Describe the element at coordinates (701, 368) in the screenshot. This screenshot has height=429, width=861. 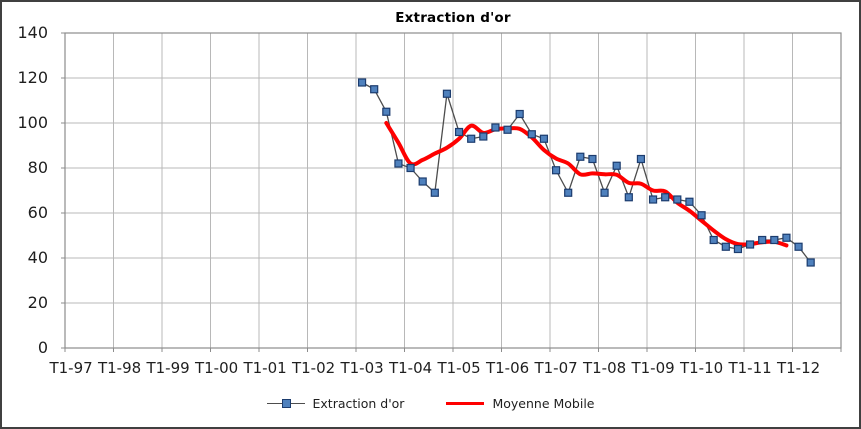
I see `x-tick-label: T1-10` at that location.